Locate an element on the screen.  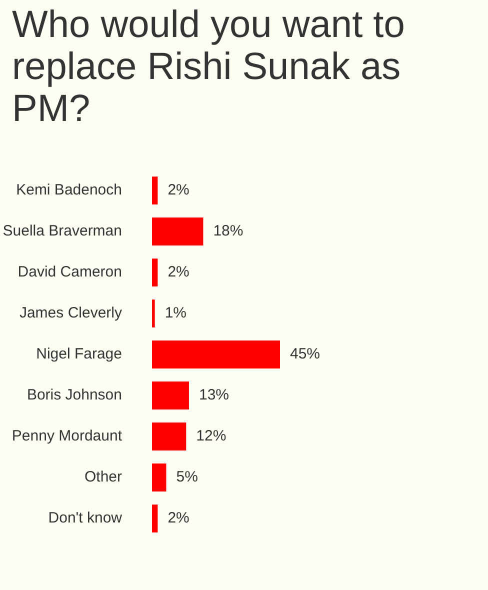
y-tick-label: Kemi Badenoch is located at coordinates (69, 190).